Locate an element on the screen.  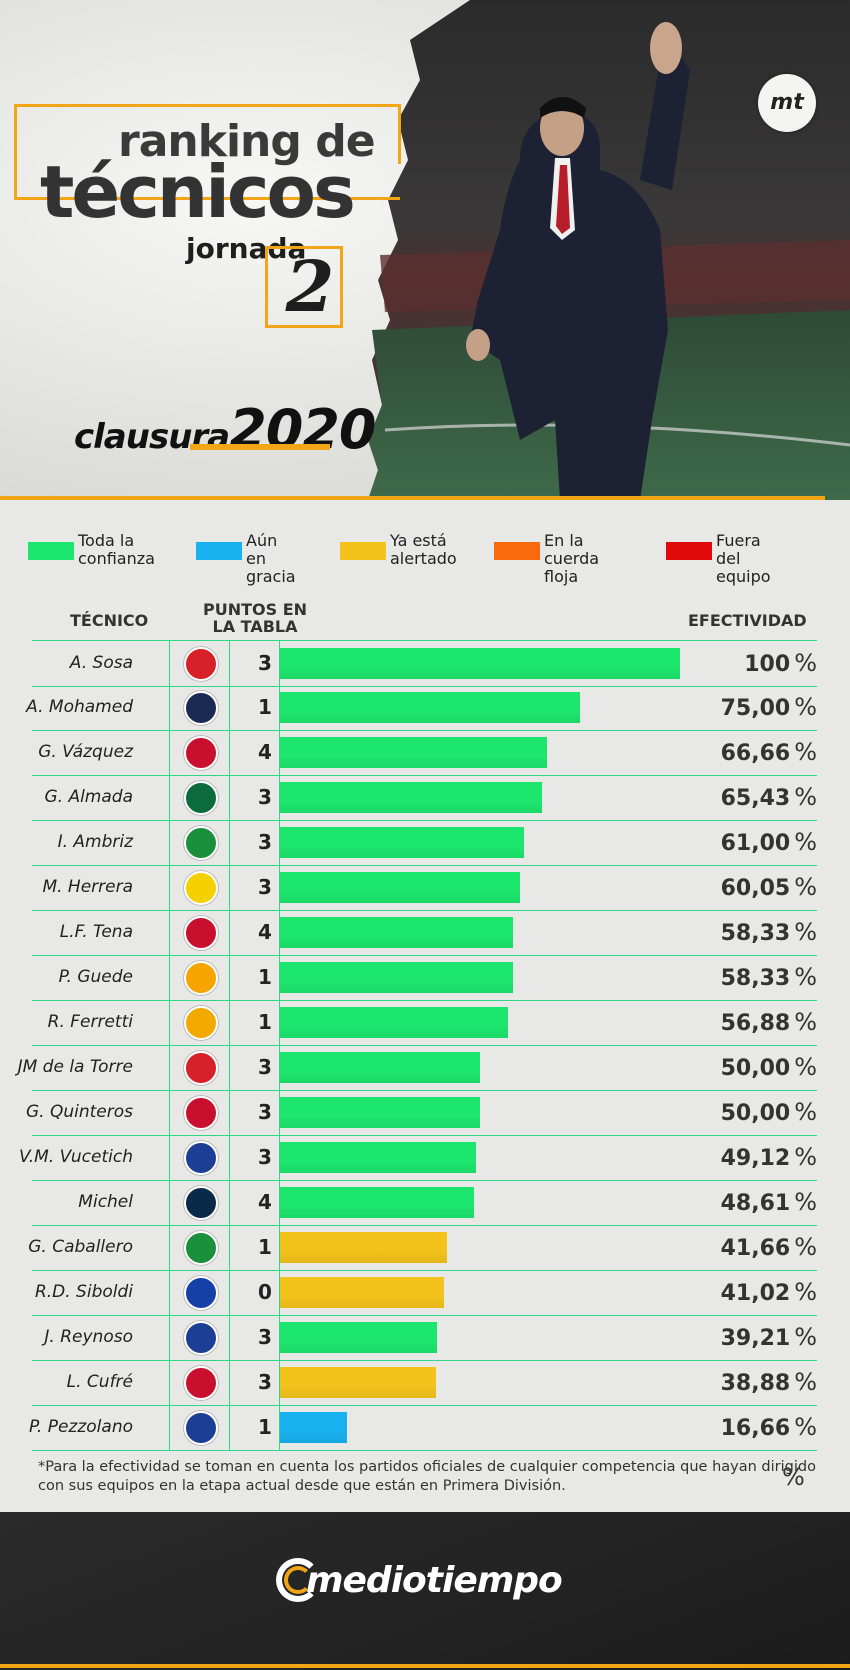
effectiveness-label: 65,43% is located at coordinates (747, 797).